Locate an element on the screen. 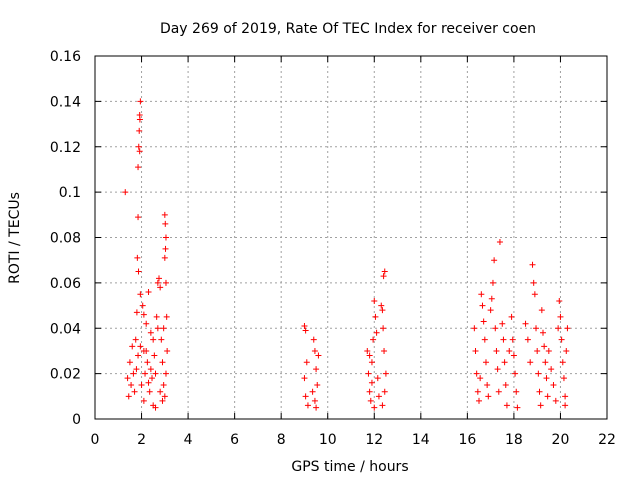  x-tick-label: 12 is located at coordinates (374, 440).